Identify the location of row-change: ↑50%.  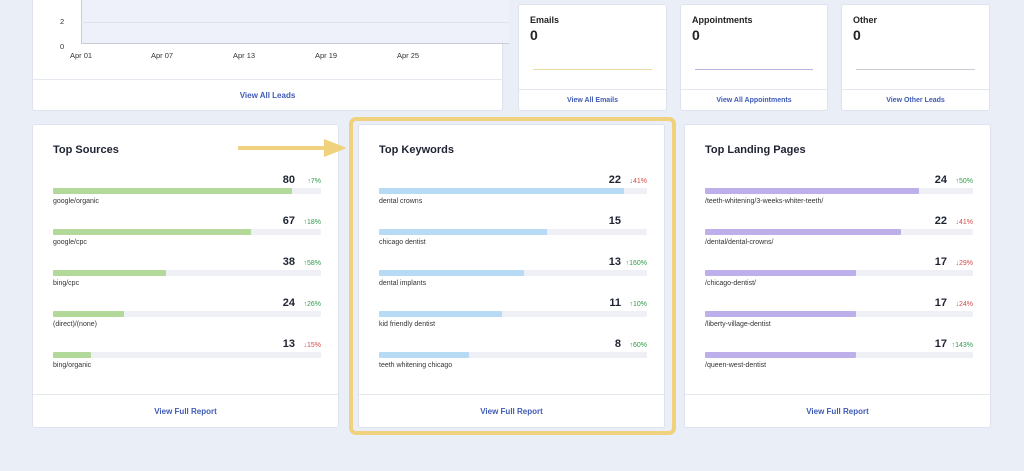
(964, 181).